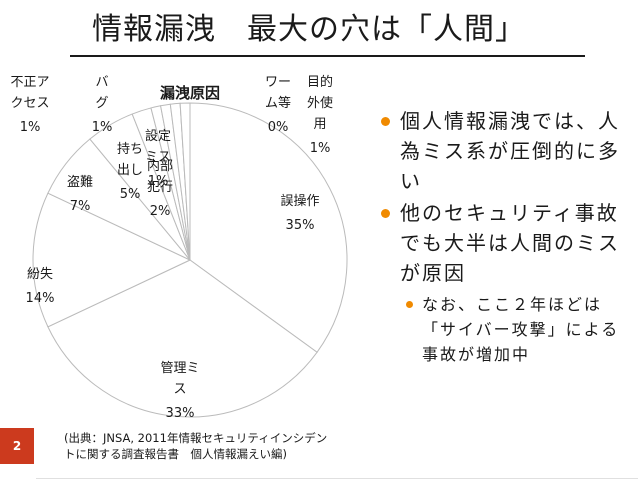 The image size is (638, 479). What do you see at coordinates (130, 172) in the screenshot?
I see `slice-label: 持ち出し 5%` at bounding box center [130, 172].